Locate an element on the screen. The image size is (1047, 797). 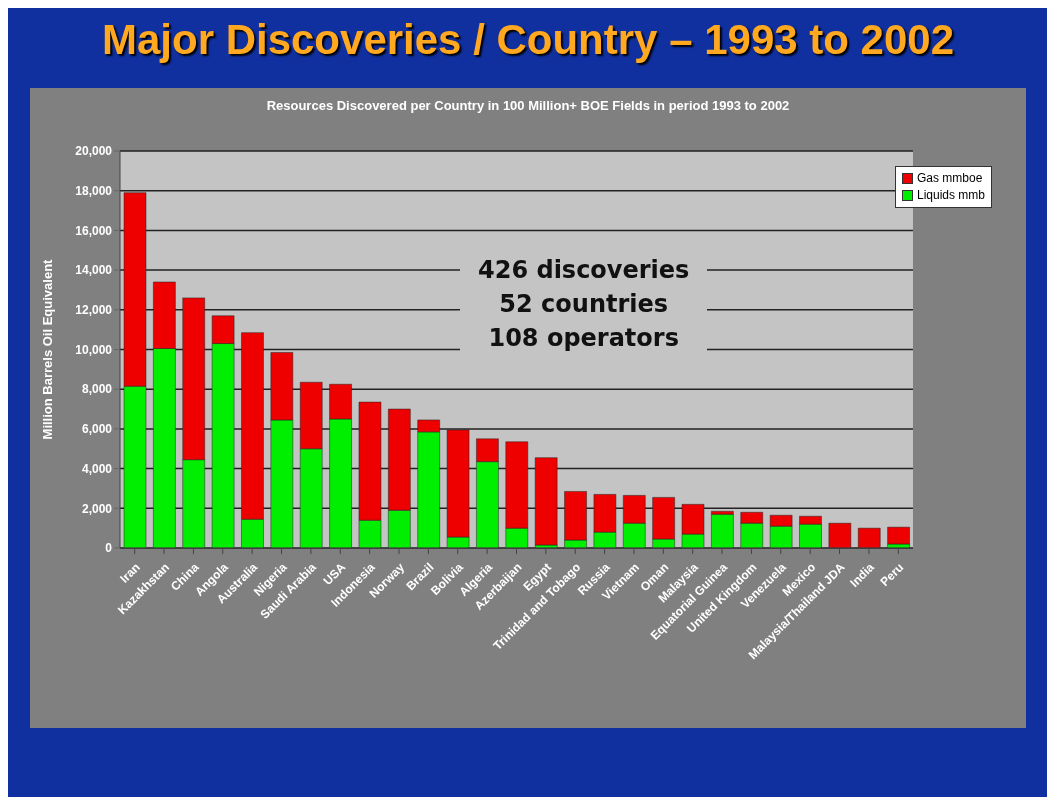
annotation: 426 discoveries is located at coordinates (584, 270).